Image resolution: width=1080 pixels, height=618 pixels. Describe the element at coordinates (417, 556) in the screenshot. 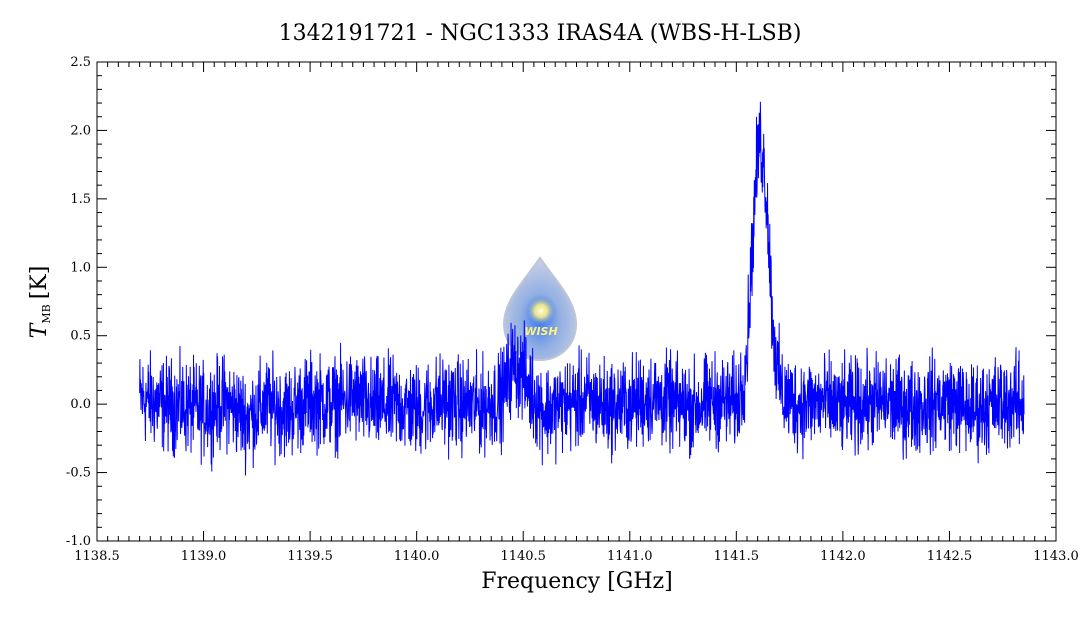

I see `x-tick-label: 1140.0` at that location.